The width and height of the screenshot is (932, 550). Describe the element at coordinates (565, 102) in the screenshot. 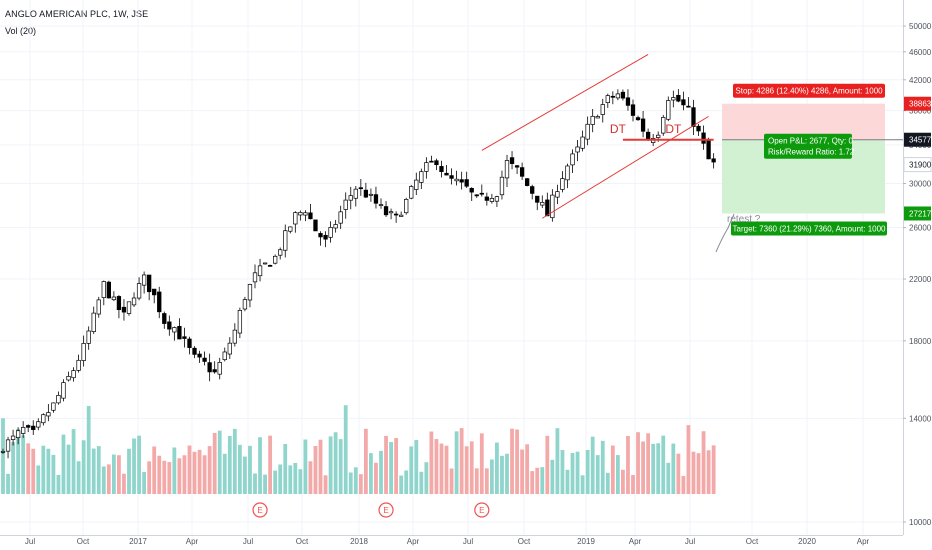

I see `channel-upper-line` at that location.